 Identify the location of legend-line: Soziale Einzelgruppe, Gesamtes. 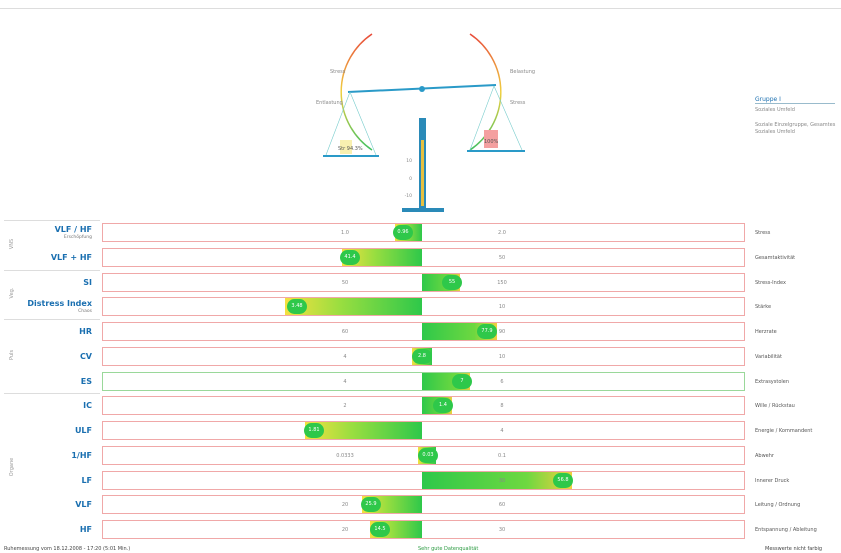
(795, 125).